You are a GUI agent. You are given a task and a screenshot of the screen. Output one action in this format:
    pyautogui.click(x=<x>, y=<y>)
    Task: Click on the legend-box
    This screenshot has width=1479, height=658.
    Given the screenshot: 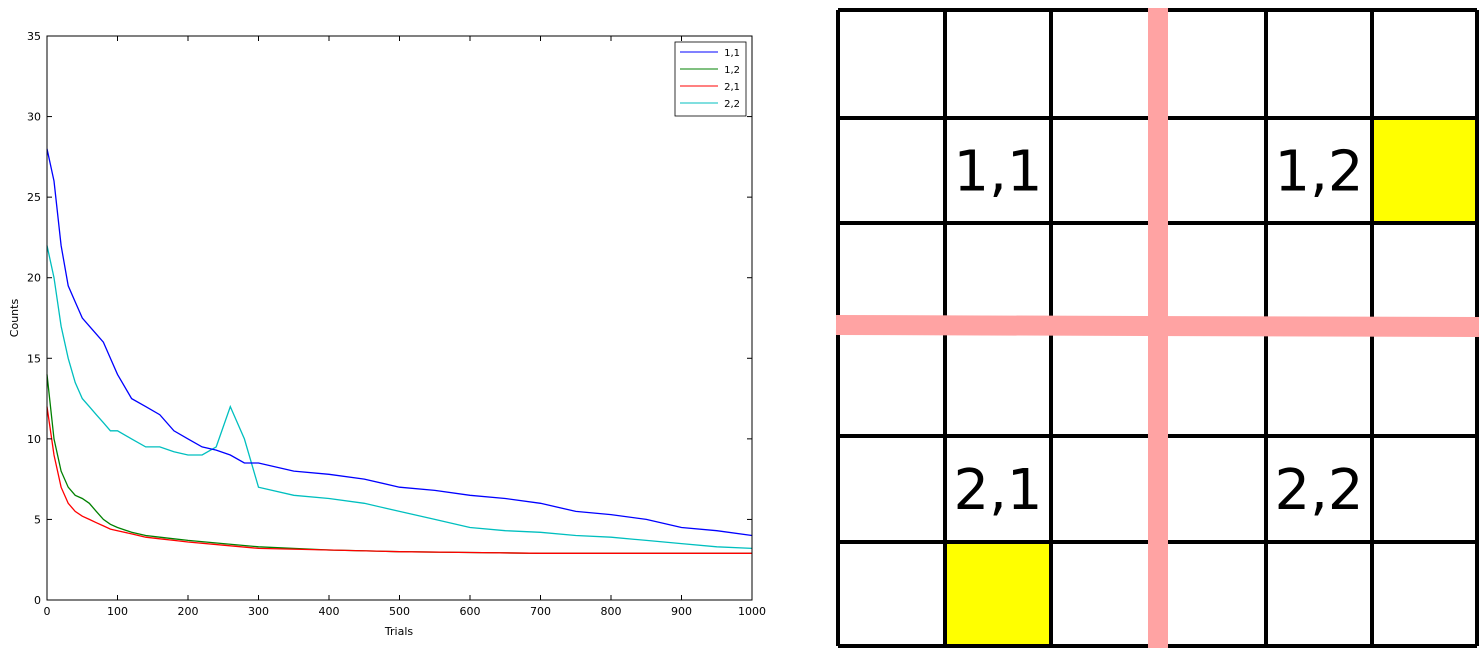 What is the action you would take?
    pyautogui.click(x=710, y=79)
    